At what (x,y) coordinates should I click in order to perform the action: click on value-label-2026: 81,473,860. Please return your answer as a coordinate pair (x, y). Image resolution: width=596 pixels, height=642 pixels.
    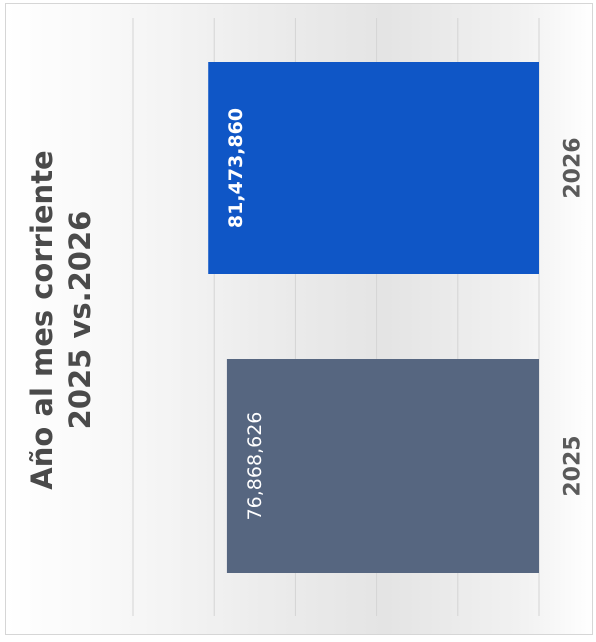
    Looking at the image, I should click on (236, 168).